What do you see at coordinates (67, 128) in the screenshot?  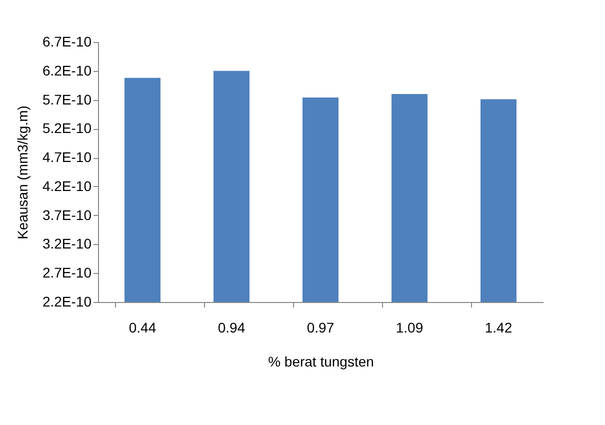 I see `y-tick-label: 5.2E-10` at bounding box center [67, 128].